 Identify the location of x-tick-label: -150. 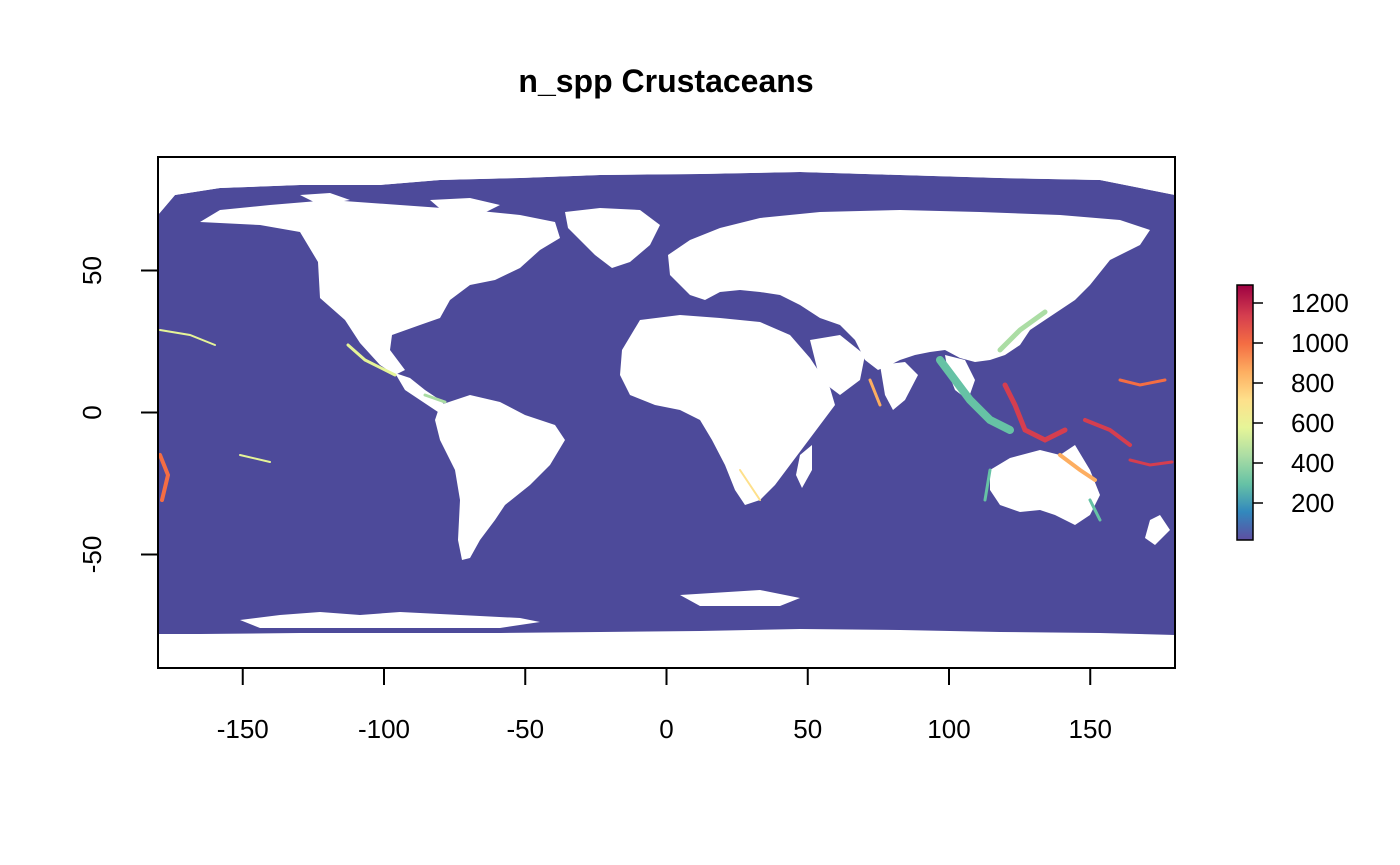
(243, 729).